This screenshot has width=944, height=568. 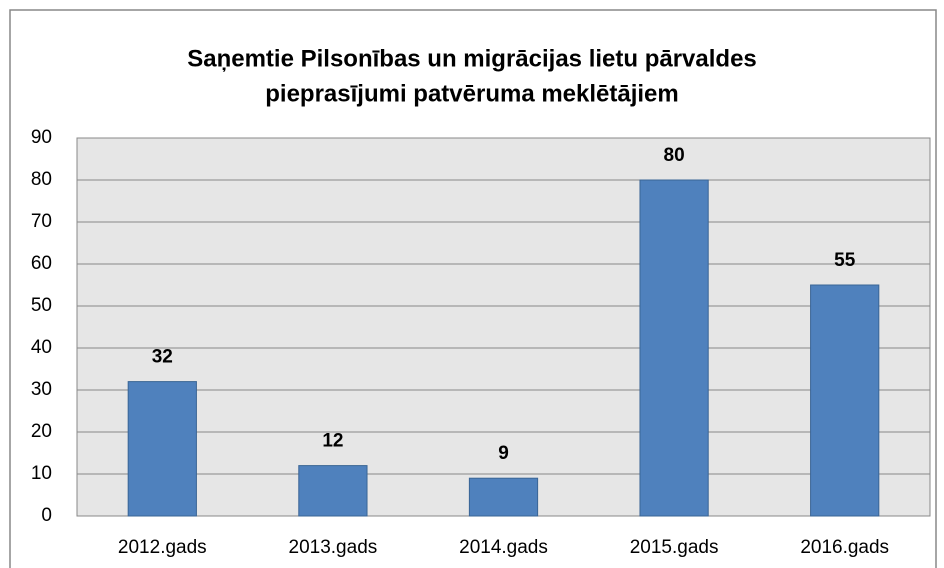 I want to click on y-tick-label: 50, so click(x=41, y=305).